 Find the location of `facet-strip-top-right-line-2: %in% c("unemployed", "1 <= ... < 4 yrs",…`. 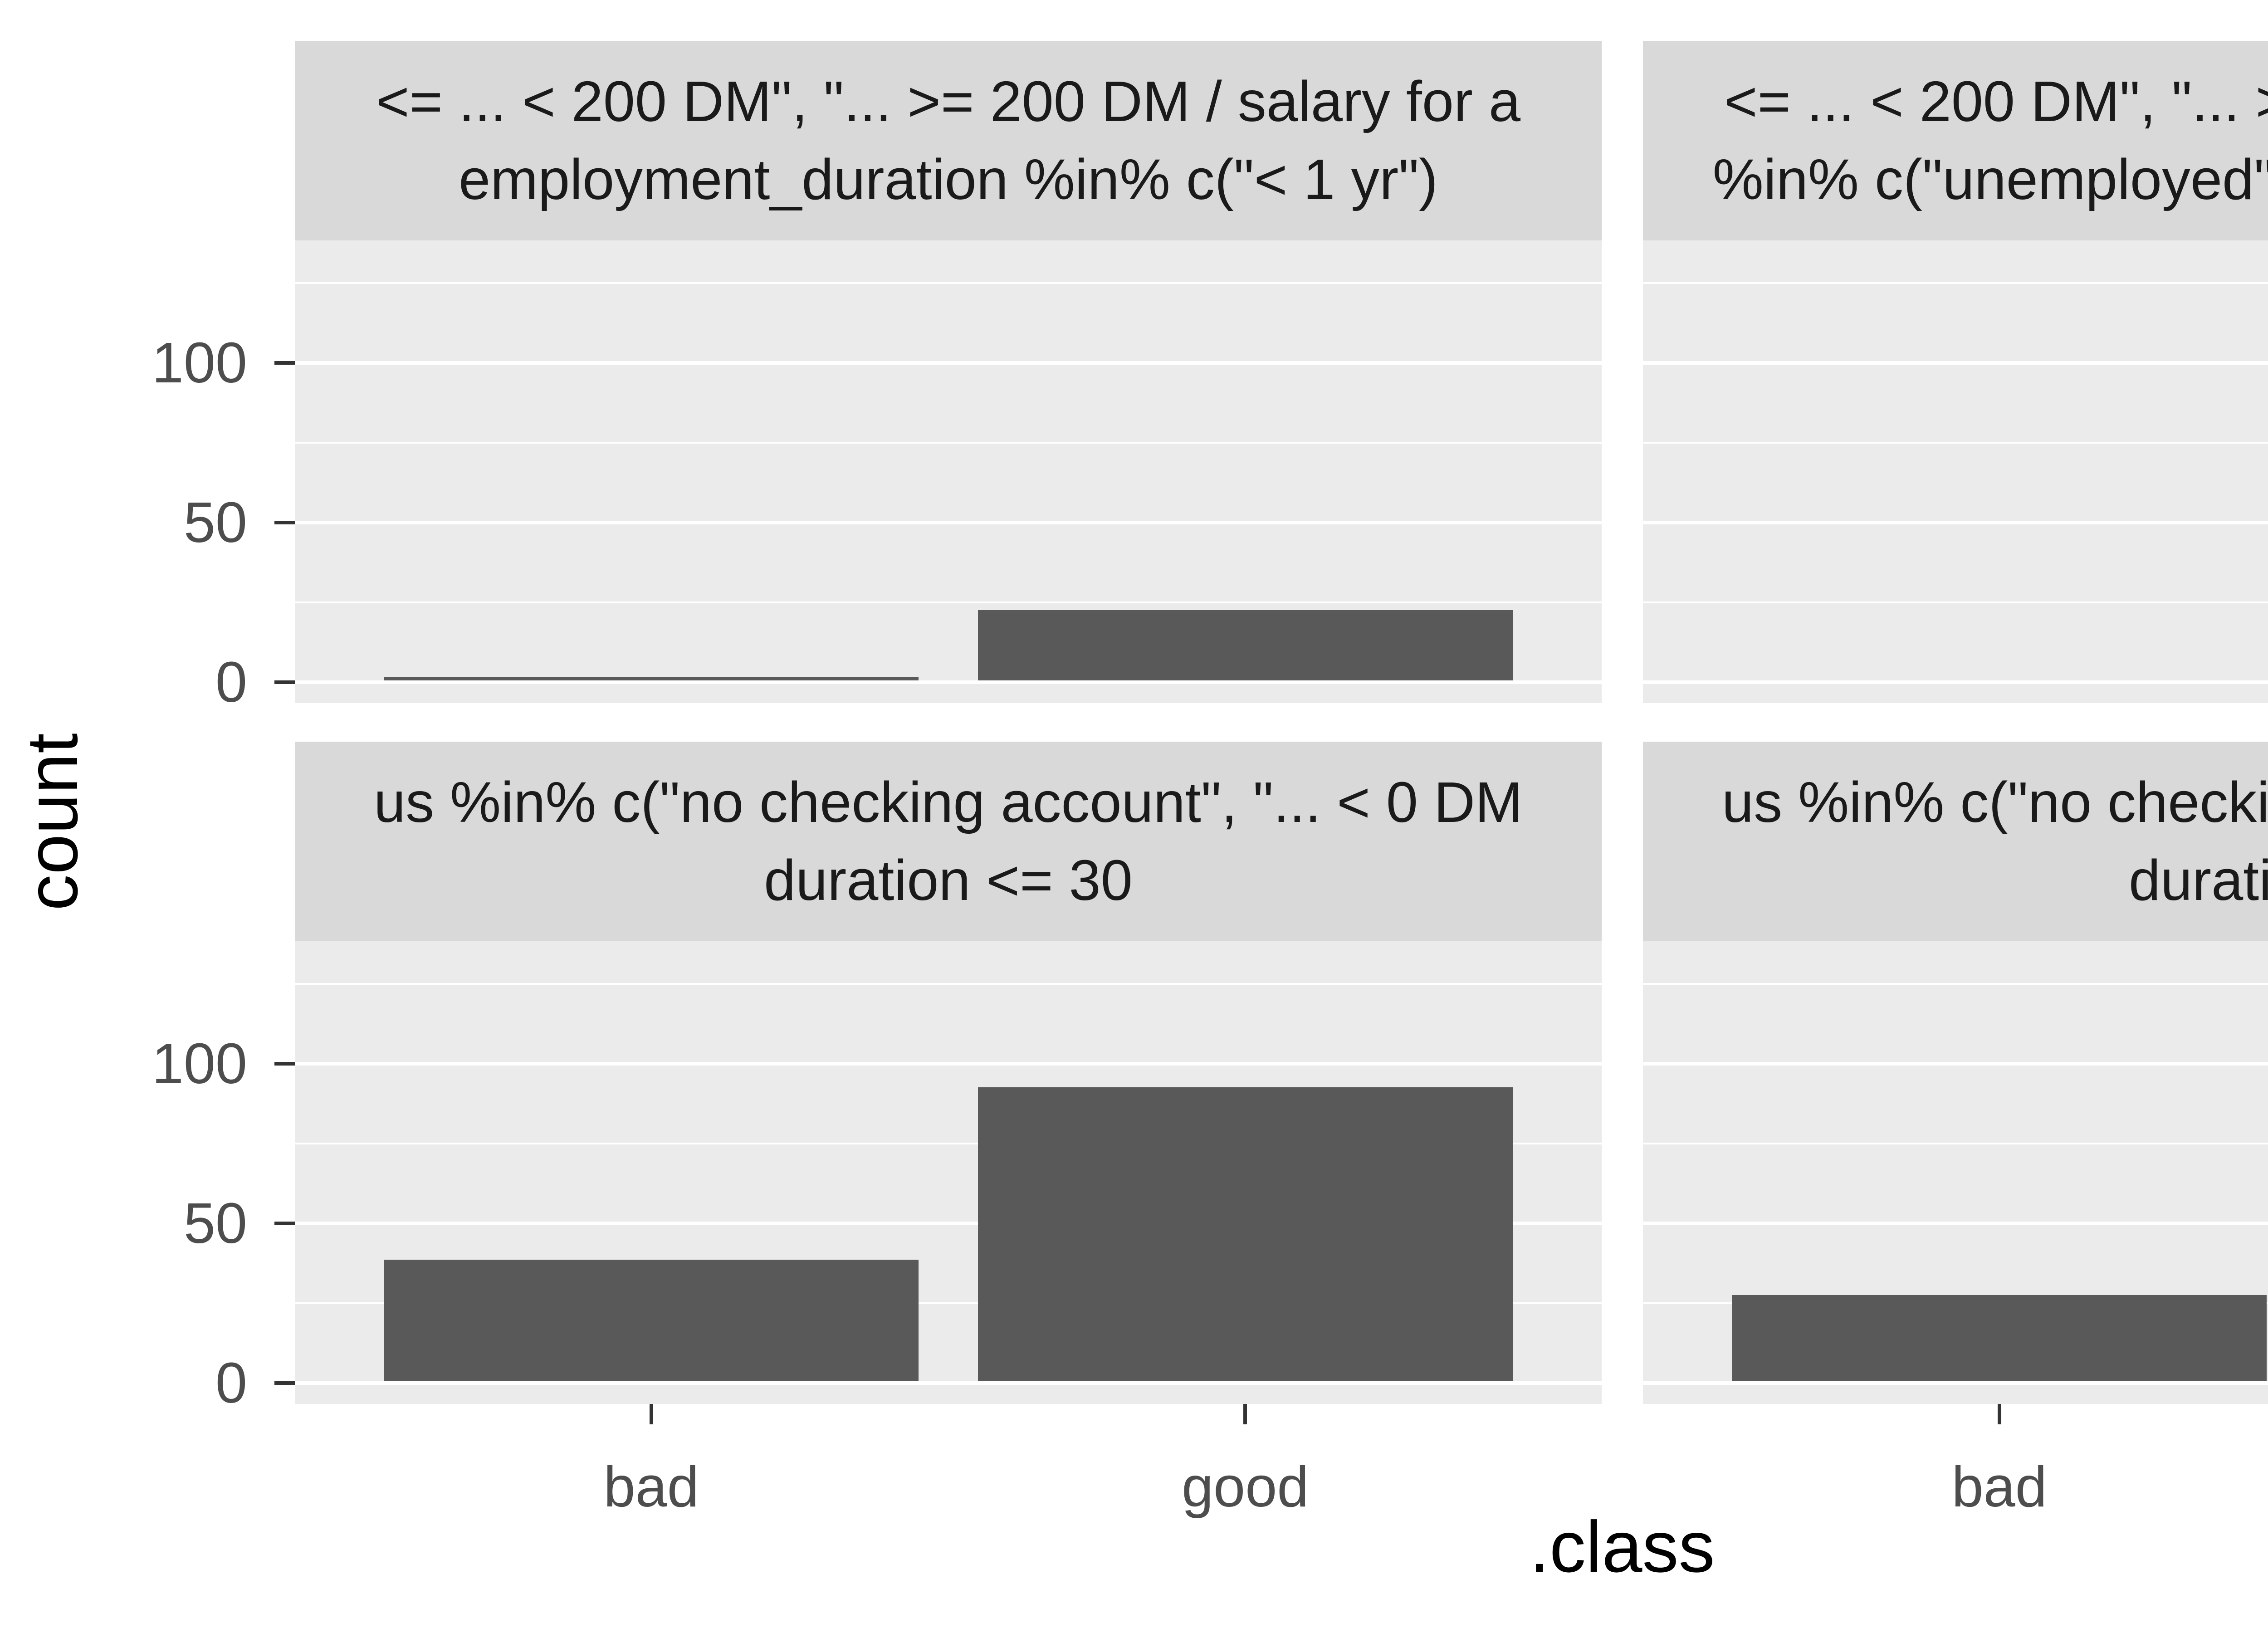

facet-strip-top-right-line-2: %in% c("unemployed", "1 <= ... < 4 yrs",… is located at coordinates (1990, 179).